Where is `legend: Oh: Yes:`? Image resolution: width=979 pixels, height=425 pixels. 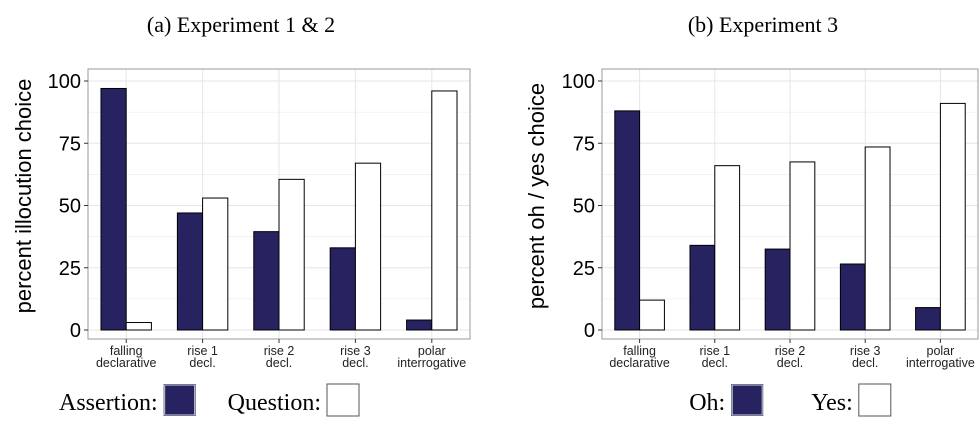
legend: Oh: Yes: is located at coordinates (790, 400).